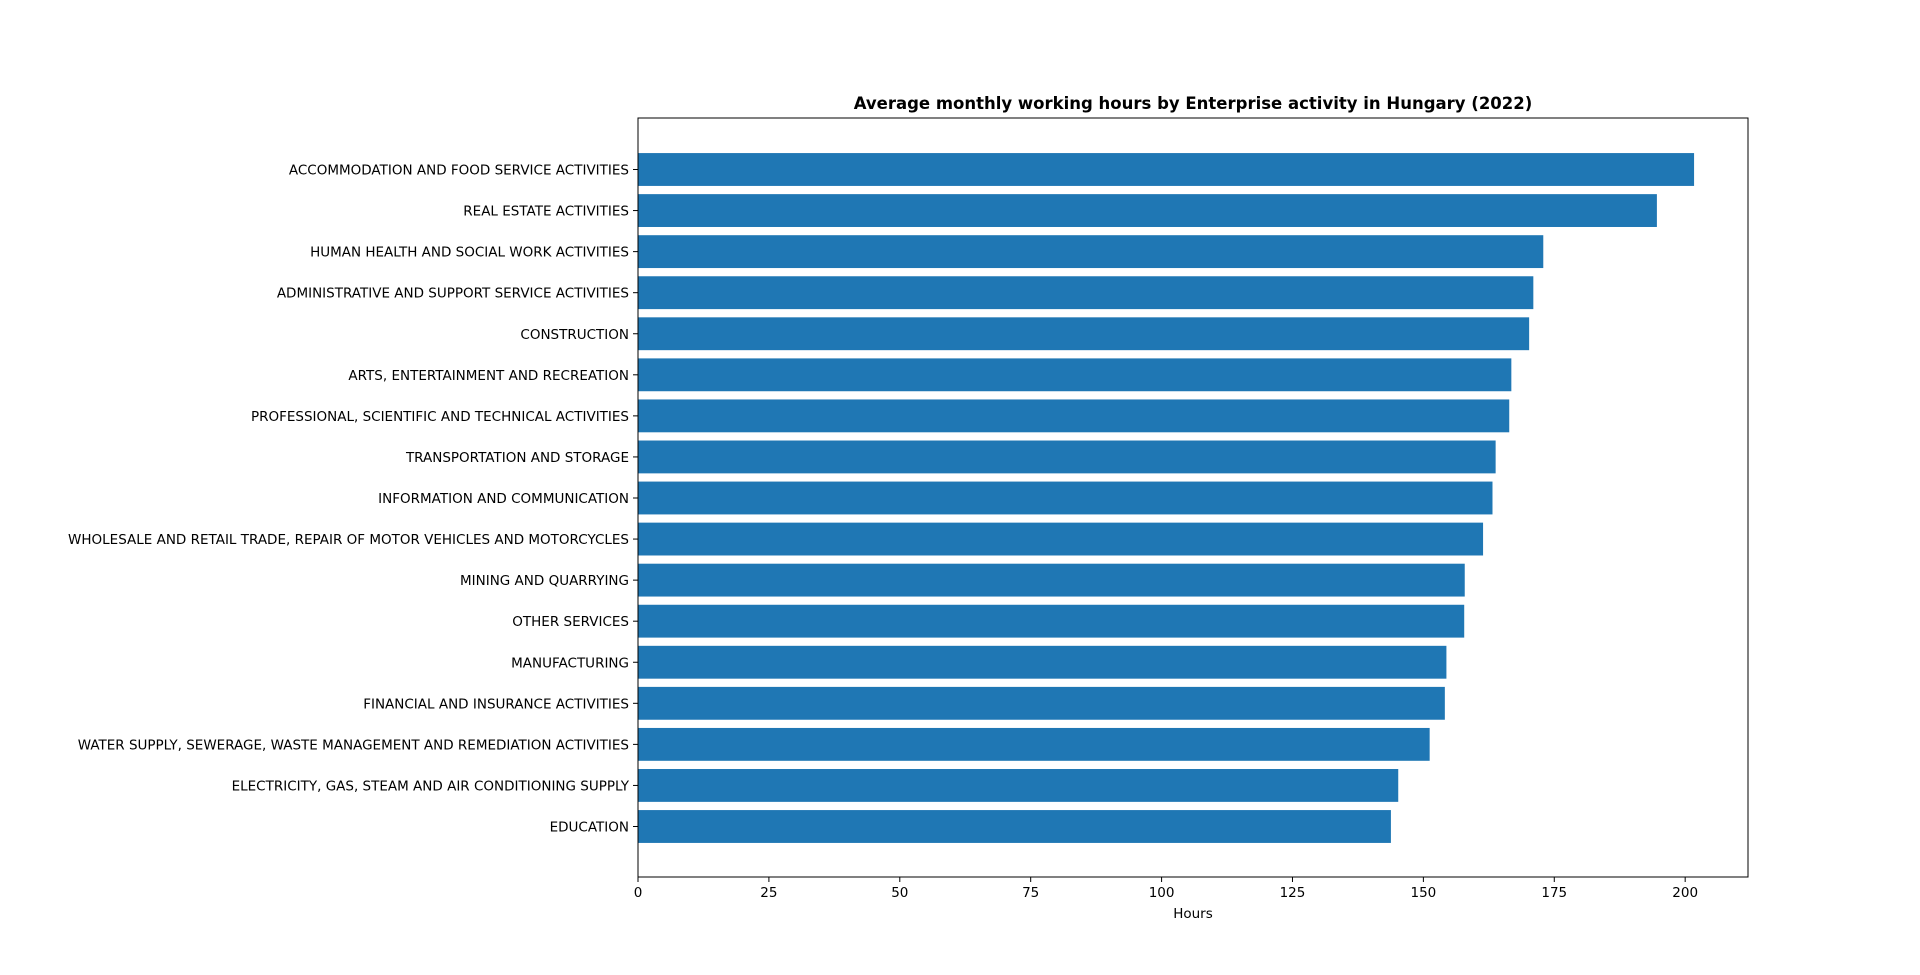  Describe the element at coordinates (570, 663) in the screenshot. I see `category-label: MANUFACTURING` at that location.